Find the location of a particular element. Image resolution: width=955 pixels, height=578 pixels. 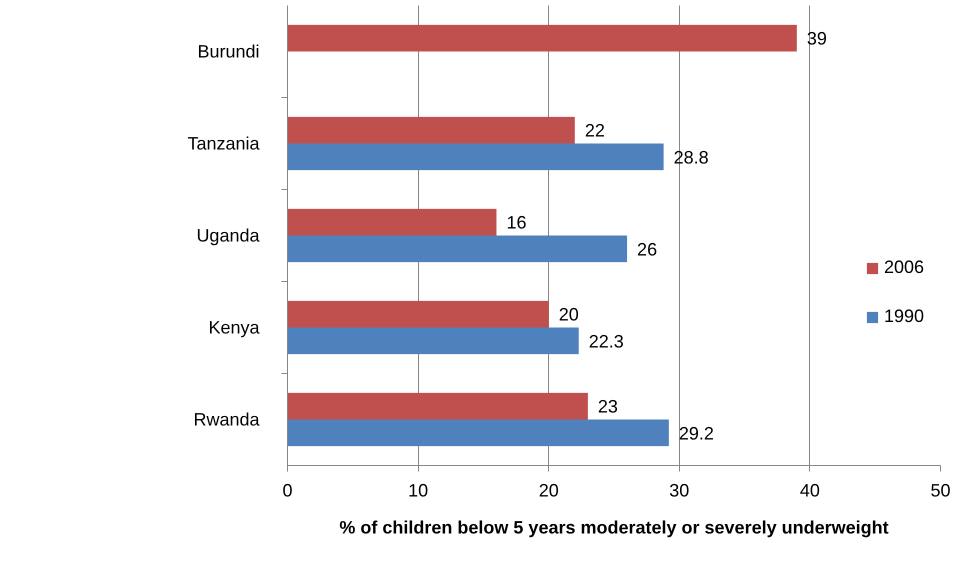

legend-label: 2006 is located at coordinates (904, 267).